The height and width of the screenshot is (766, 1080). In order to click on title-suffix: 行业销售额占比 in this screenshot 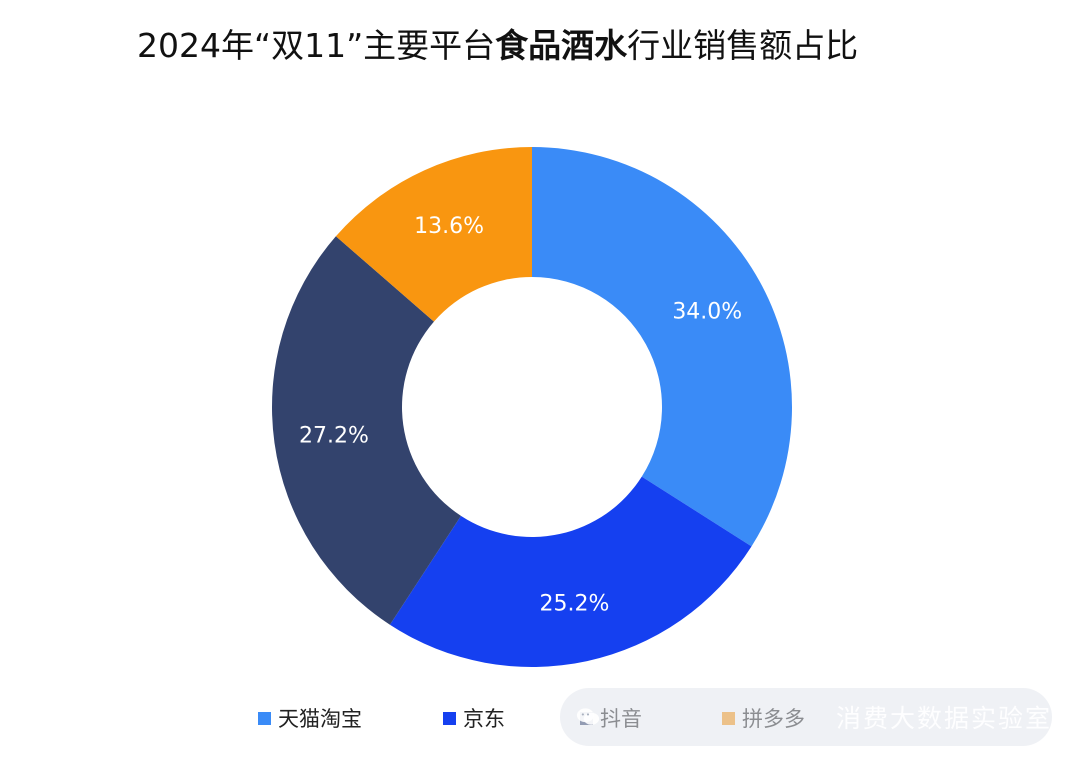, I will do `click(743, 45)`.